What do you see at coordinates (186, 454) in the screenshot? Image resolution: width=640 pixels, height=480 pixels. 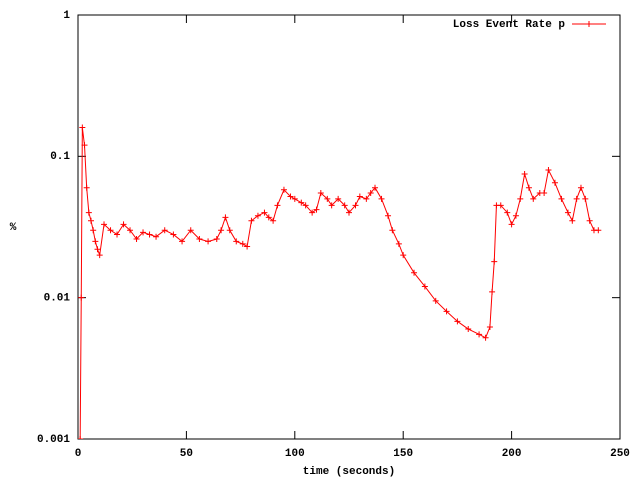 I see `x-tick-label: 50` at bounding box center [186, 454].